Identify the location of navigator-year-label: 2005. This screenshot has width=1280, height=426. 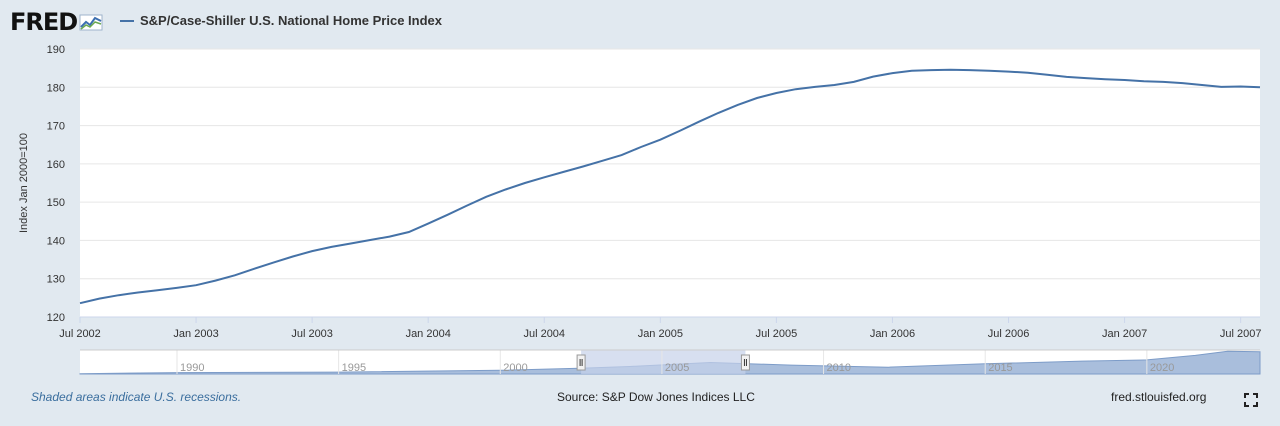
(677, 368).